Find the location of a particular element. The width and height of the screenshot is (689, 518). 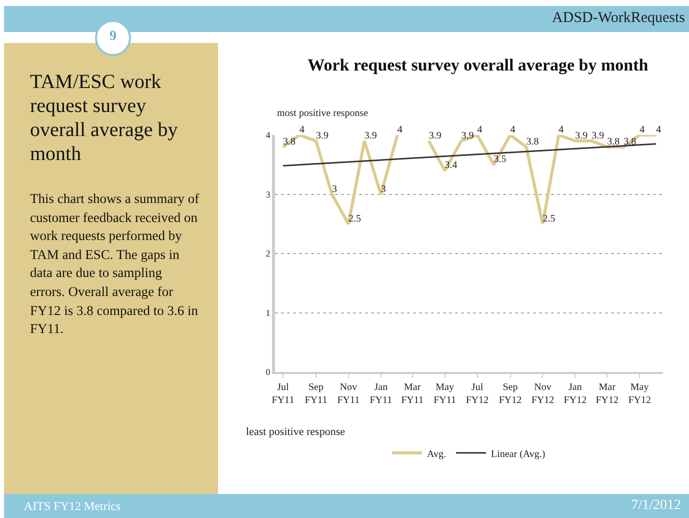

x-tick-label: May FY11 is located at coordinates (445, 394).